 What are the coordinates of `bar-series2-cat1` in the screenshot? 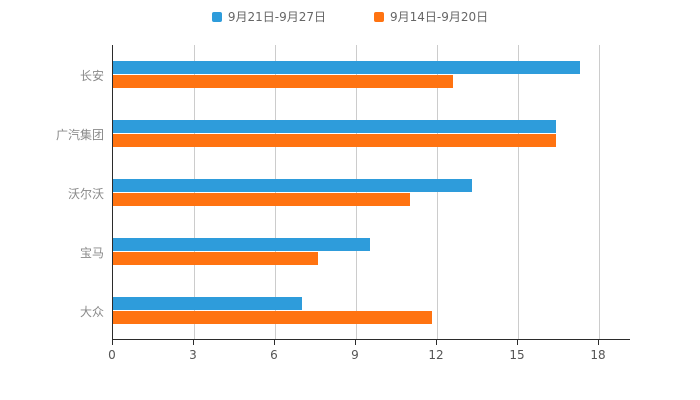 It's located at (334, 140).